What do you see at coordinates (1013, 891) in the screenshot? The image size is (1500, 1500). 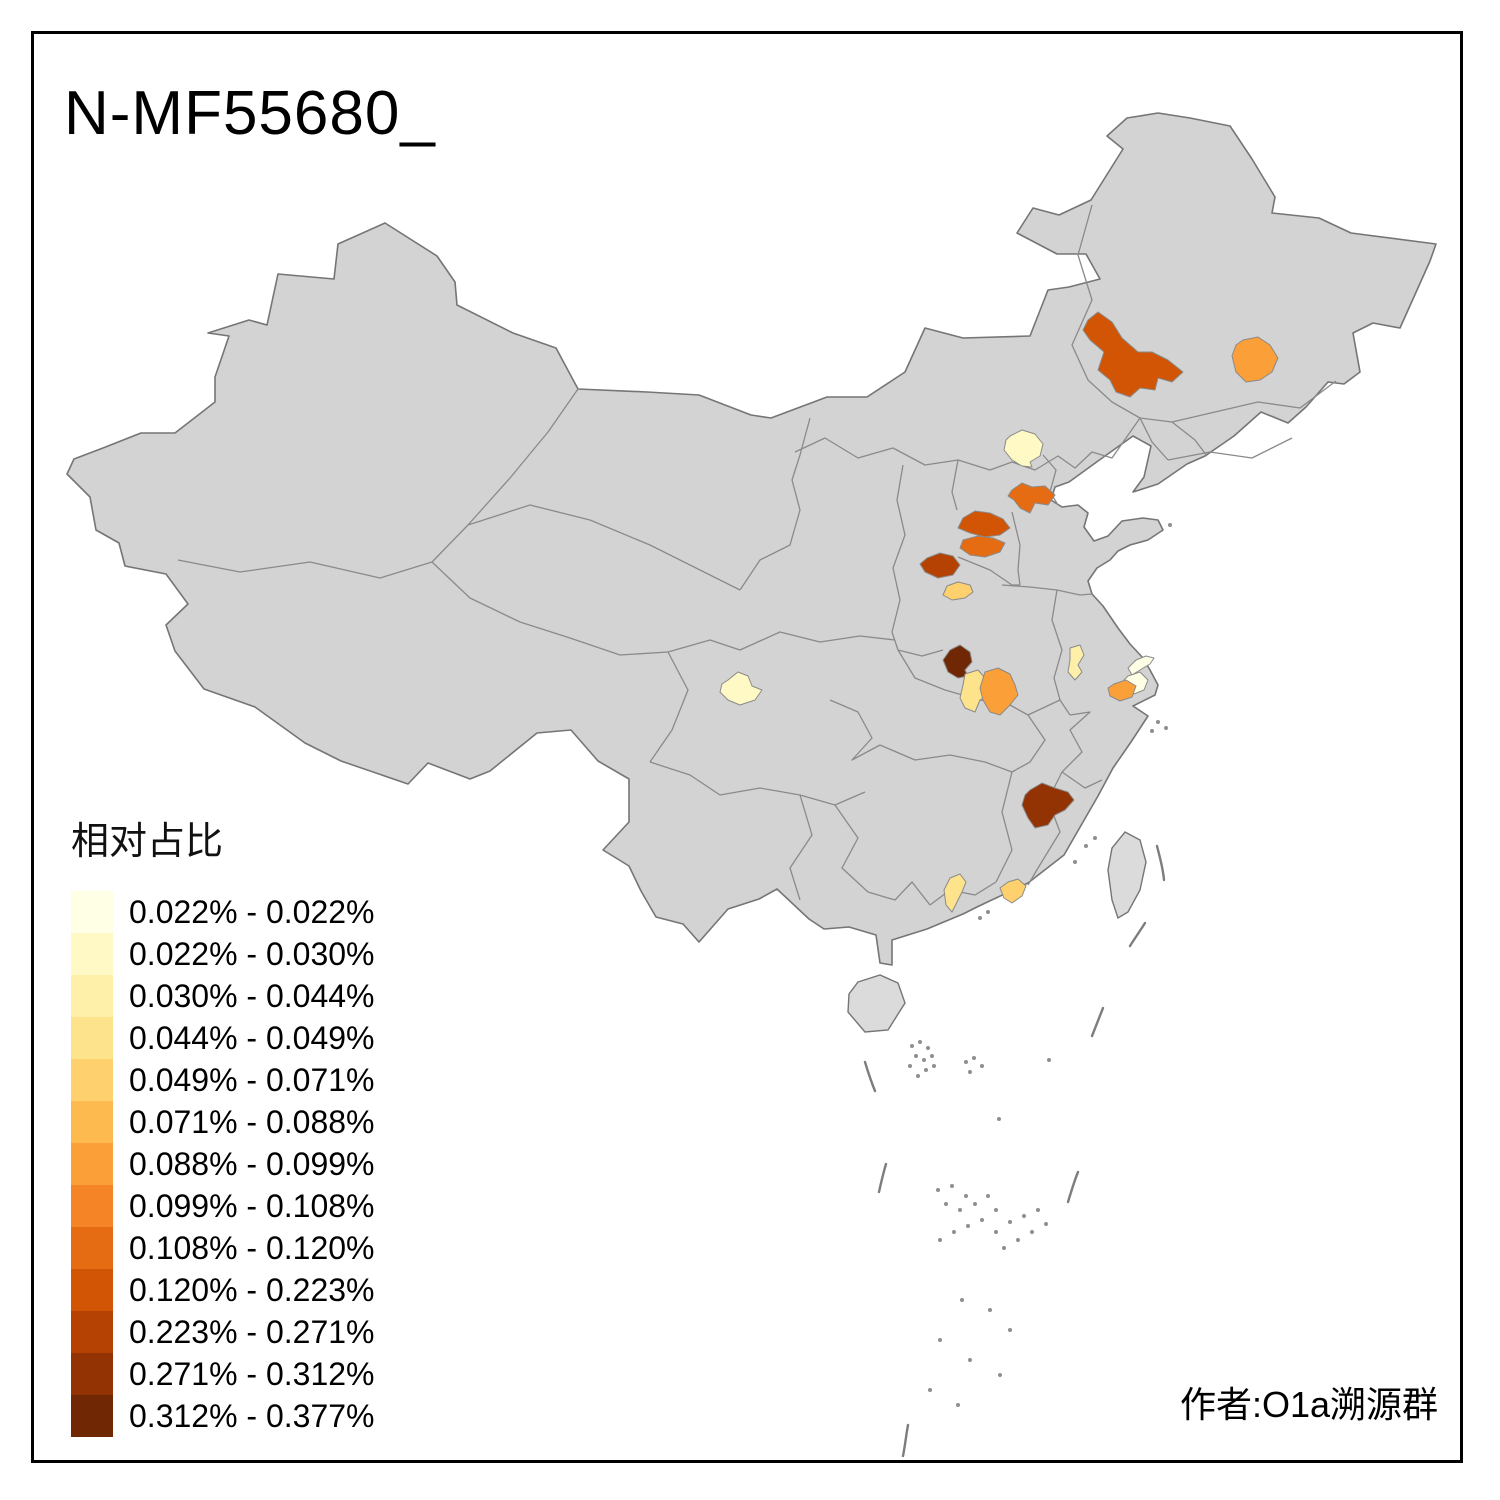 I see `region-guangdong-east` at bounding box center [1013, 891].